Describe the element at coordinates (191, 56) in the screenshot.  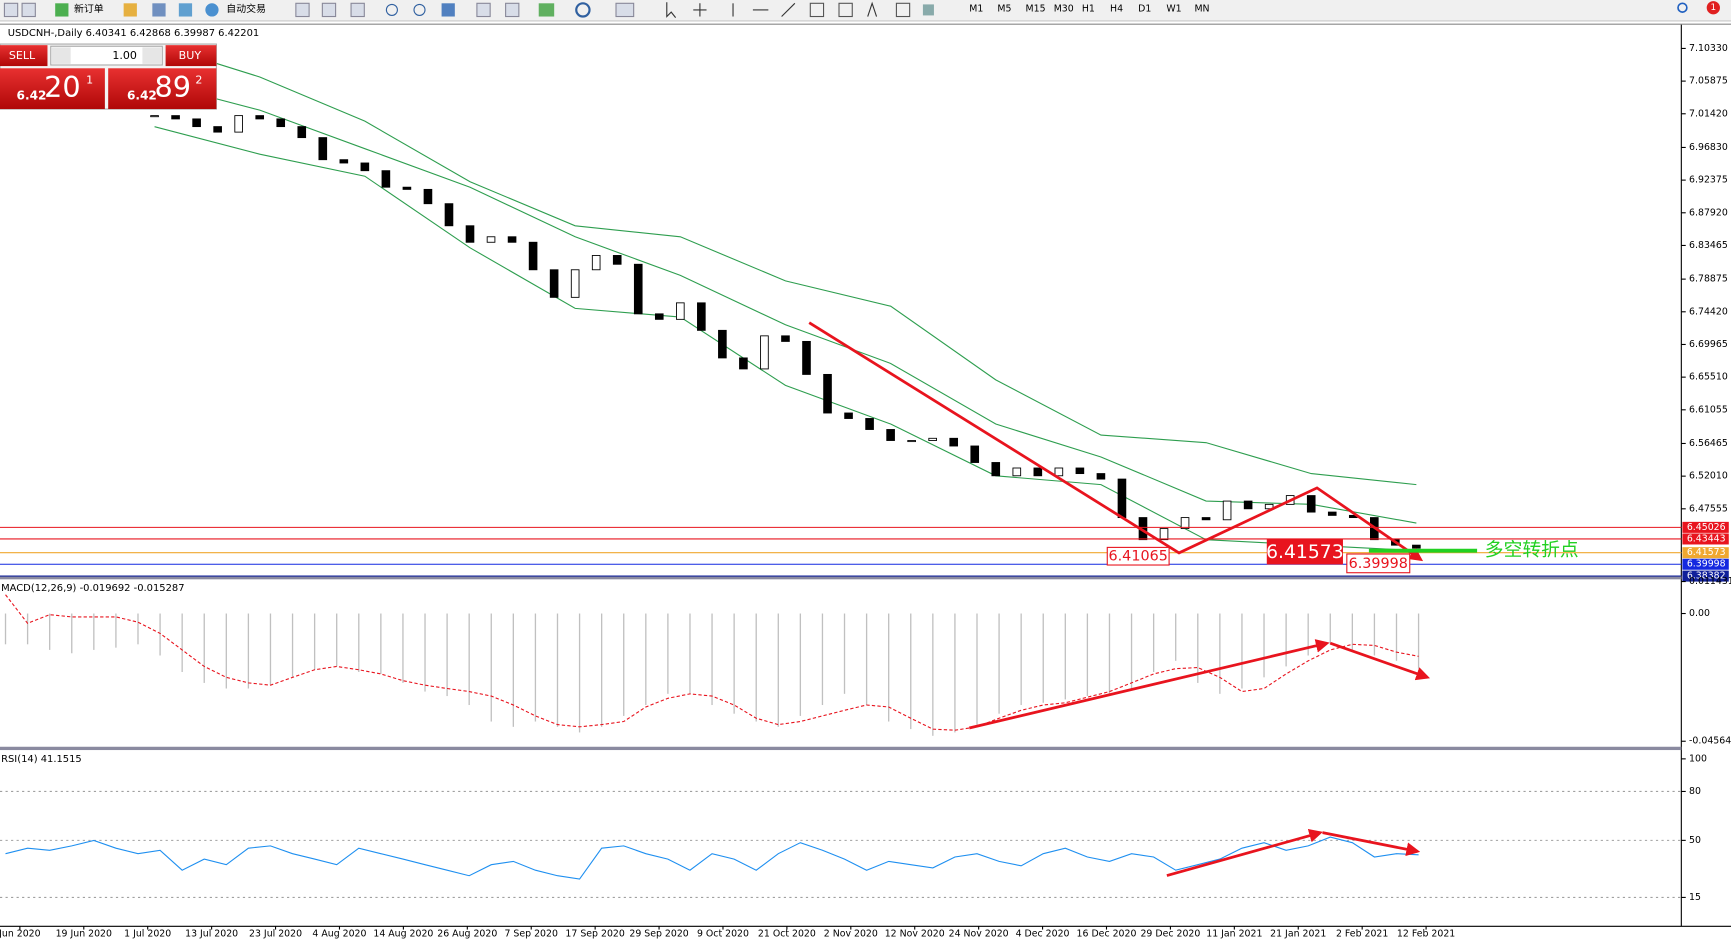
I see `buy-button` at that location.